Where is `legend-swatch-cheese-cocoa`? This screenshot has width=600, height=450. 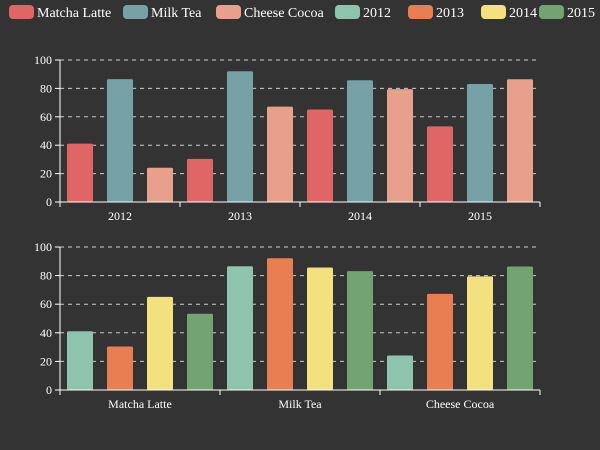
legend-swatch-cheese-cocoa is located at coordinates (228, 12).